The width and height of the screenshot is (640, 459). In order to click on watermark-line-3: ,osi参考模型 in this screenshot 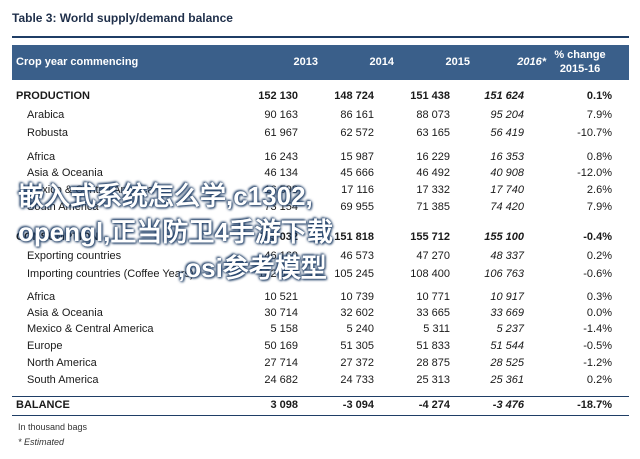, I will do `click(252, 268)`.